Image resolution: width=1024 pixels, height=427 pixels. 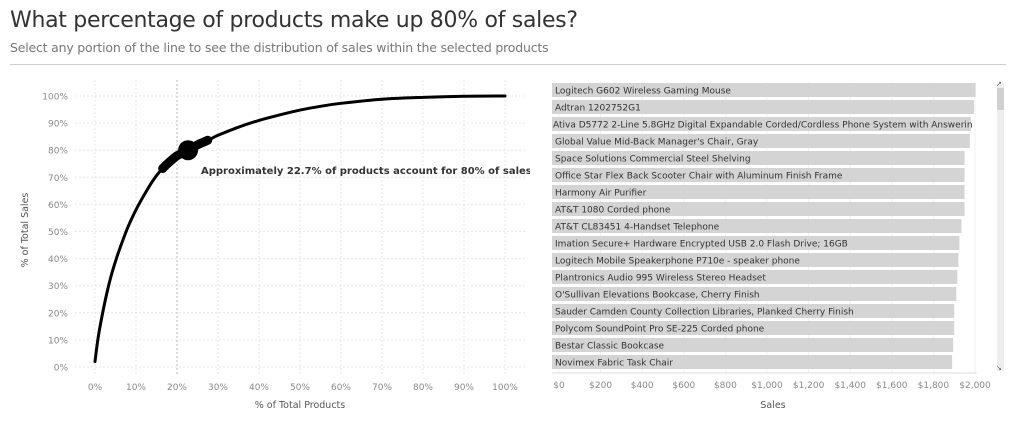 I want to click on pareto-x-ticks: 0% 10% 20% 30% 40% 50% 60% 70% 80% 90% 100%, so click(x=303, y=388).